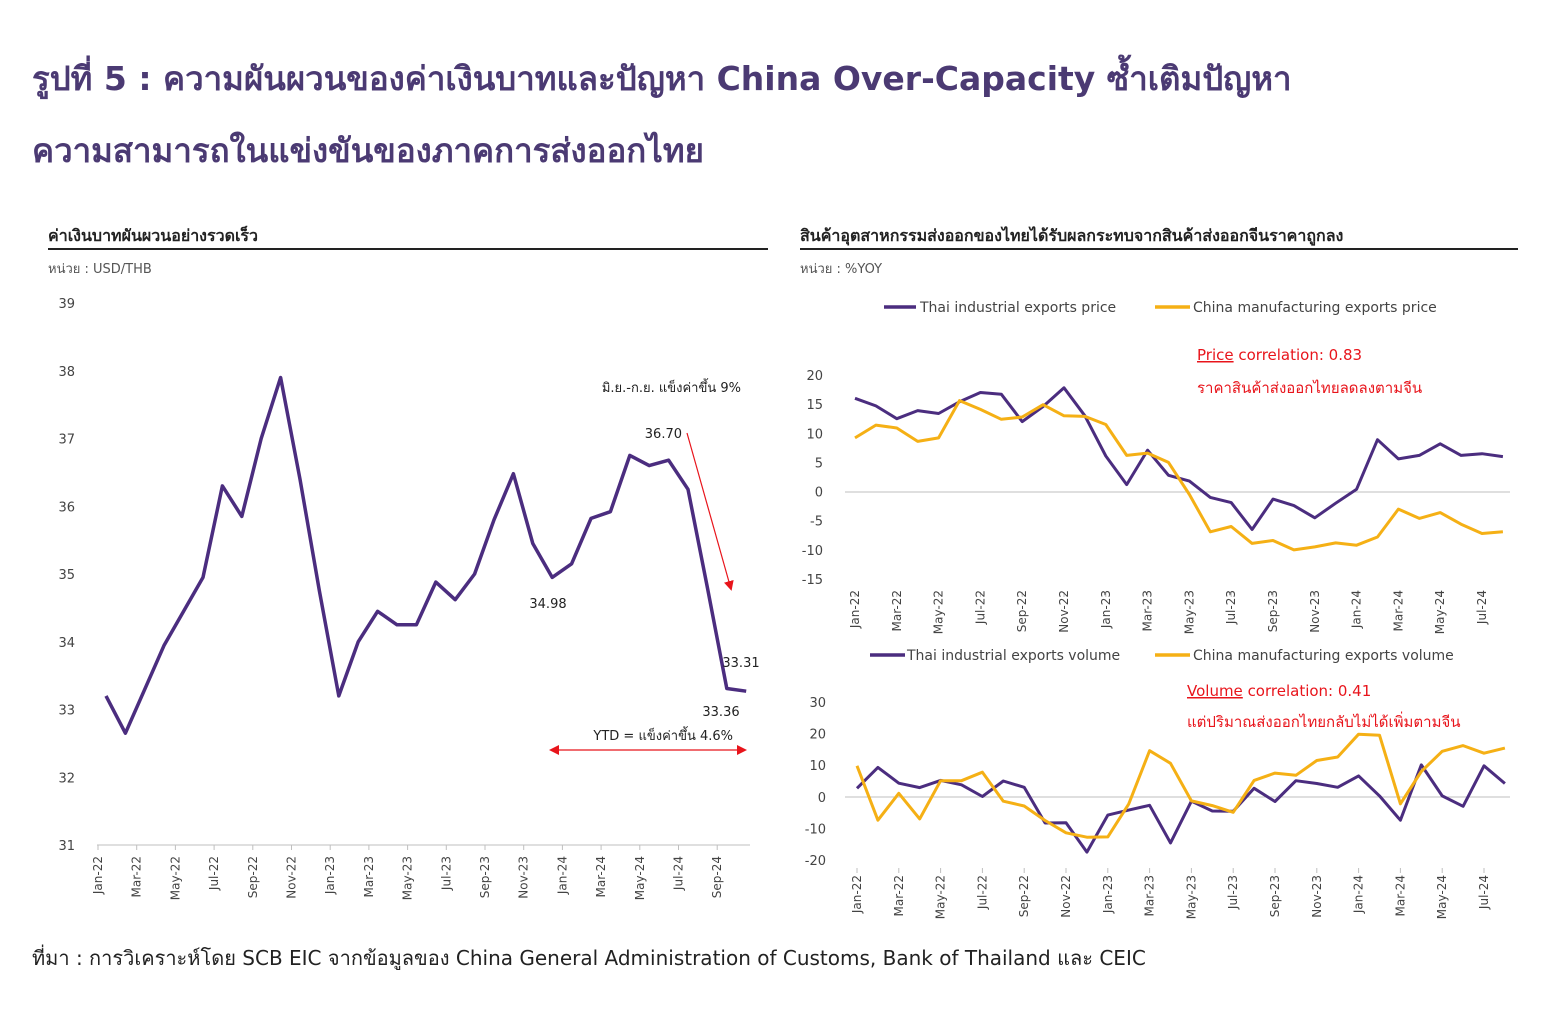 The width and height of the screenshot is (1555, 1013). What do you see at coordinates (899, 895) in the screenshot?
I see `chart3-xtick-label: Mar-22` at bounding box center [899, 895].